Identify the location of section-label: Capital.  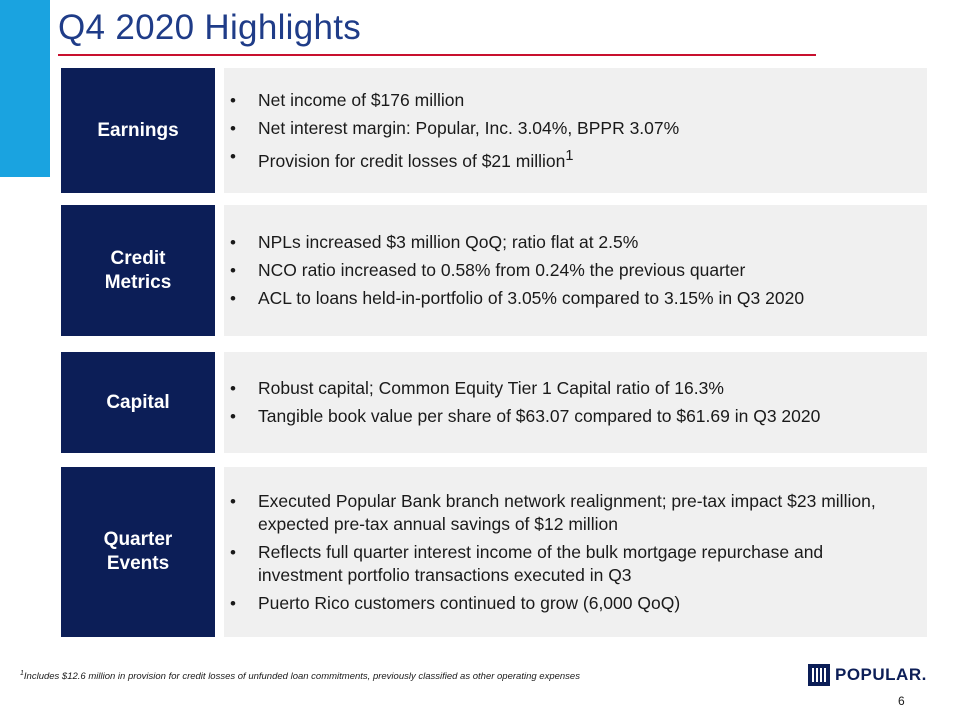
(138, 402).